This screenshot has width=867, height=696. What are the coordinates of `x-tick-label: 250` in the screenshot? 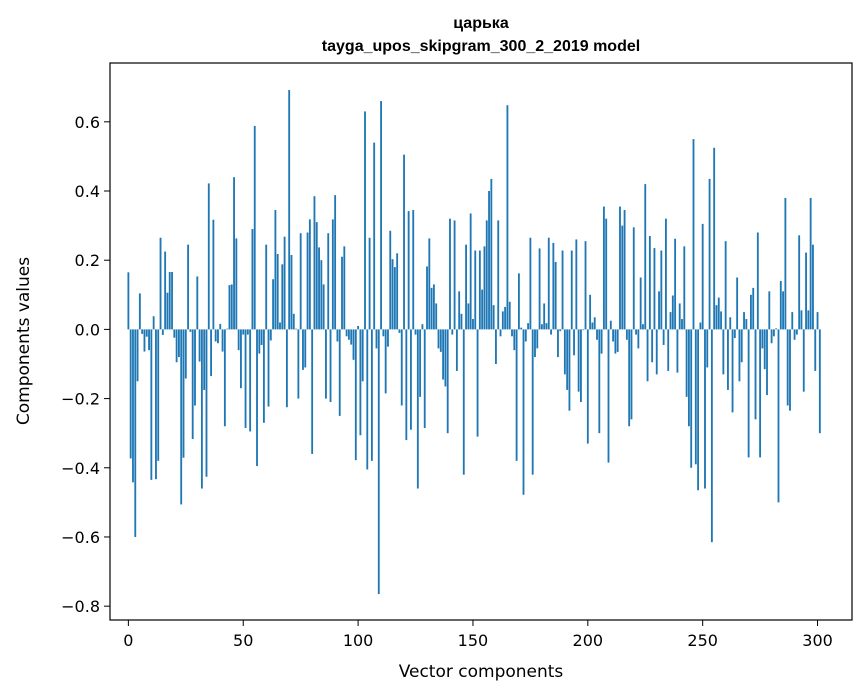 It's located at (702, 640).